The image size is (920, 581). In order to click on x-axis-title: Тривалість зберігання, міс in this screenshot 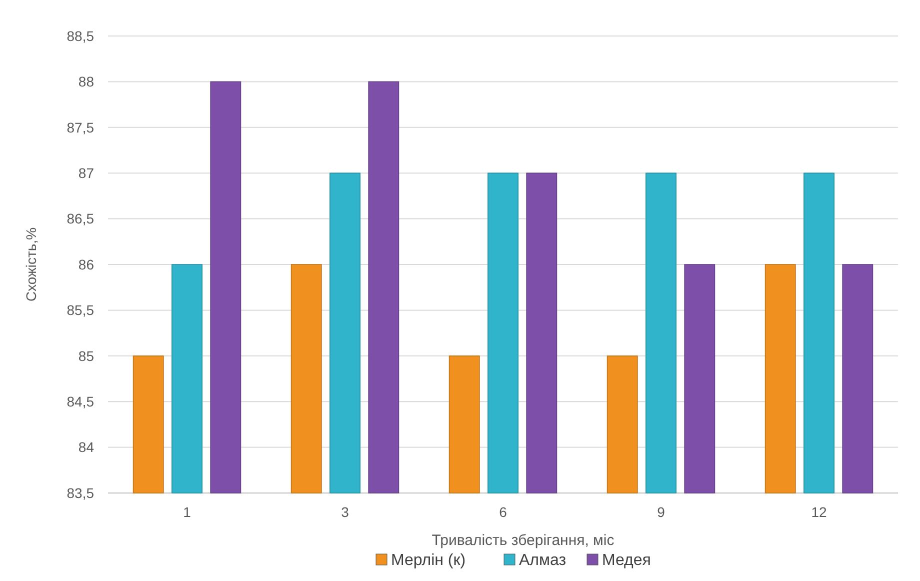, I will do `click(523, 540)`.